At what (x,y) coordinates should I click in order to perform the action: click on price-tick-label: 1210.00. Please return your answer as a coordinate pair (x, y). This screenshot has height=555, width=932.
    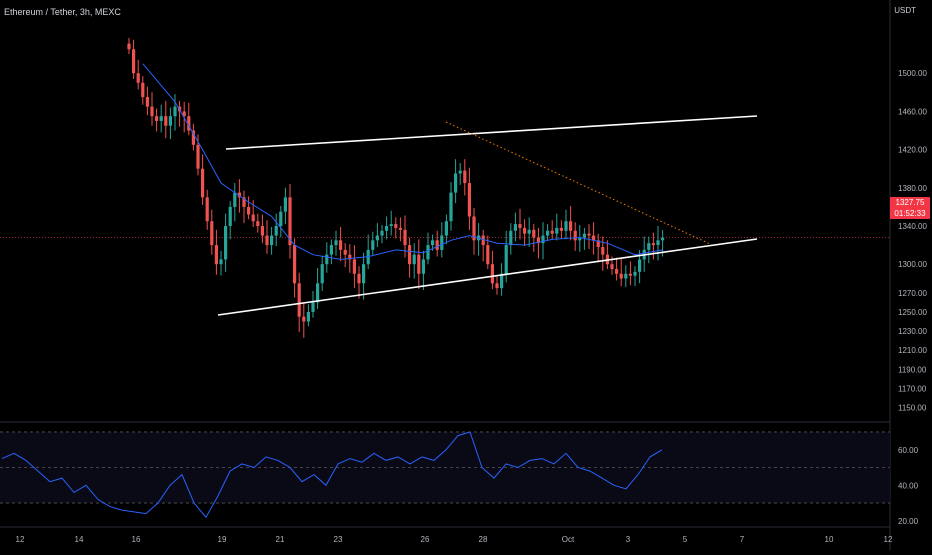
    Looking at the image, I should click on (912, 350).